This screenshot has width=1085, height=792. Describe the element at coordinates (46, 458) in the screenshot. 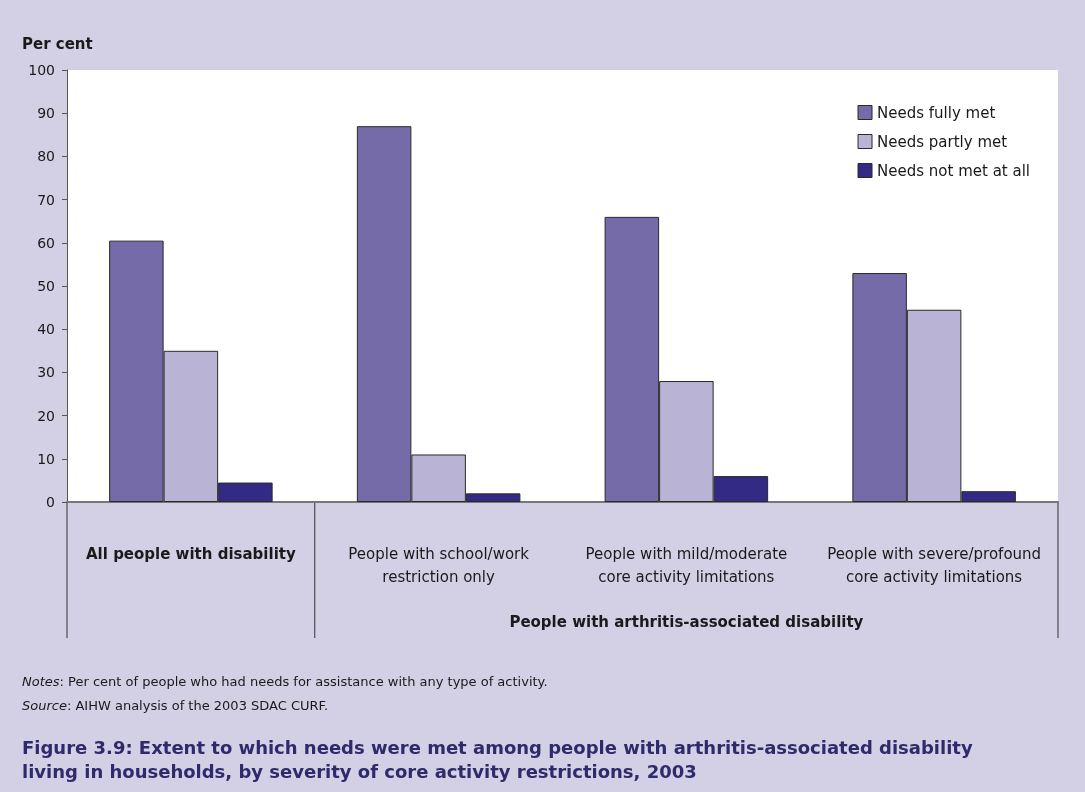

I see `y-tick-label: 10` at that location.